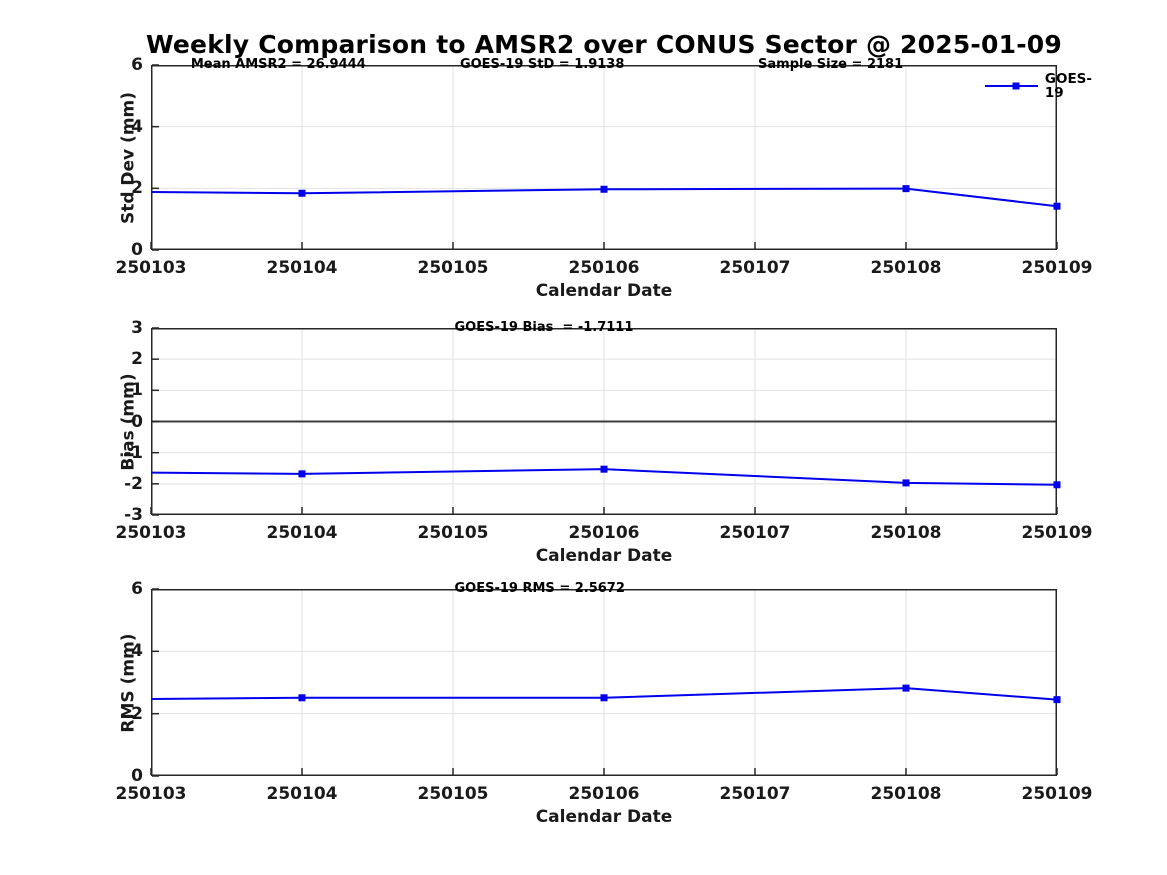  I want to click on y-tick-label: 1, so click(137, 390).